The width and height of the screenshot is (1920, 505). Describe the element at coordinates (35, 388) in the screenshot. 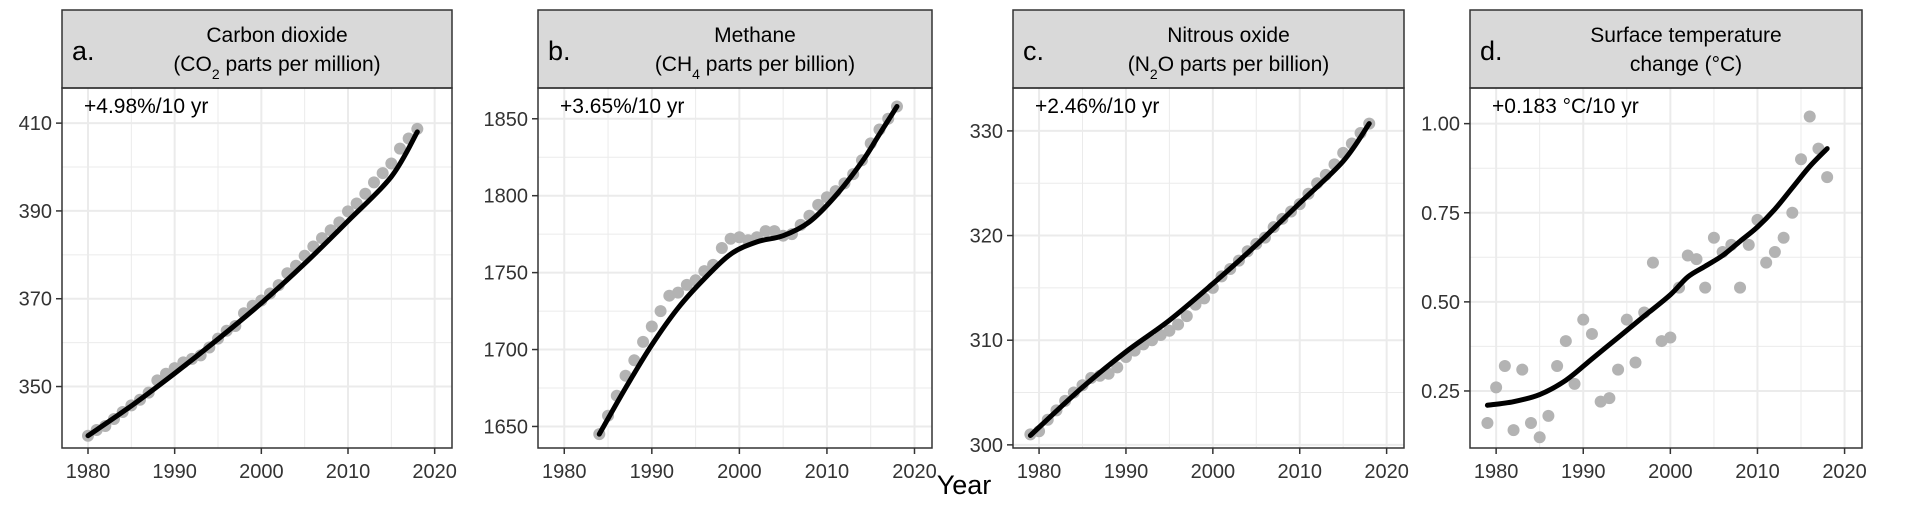

I see `y-tick-label: 350` at that location.